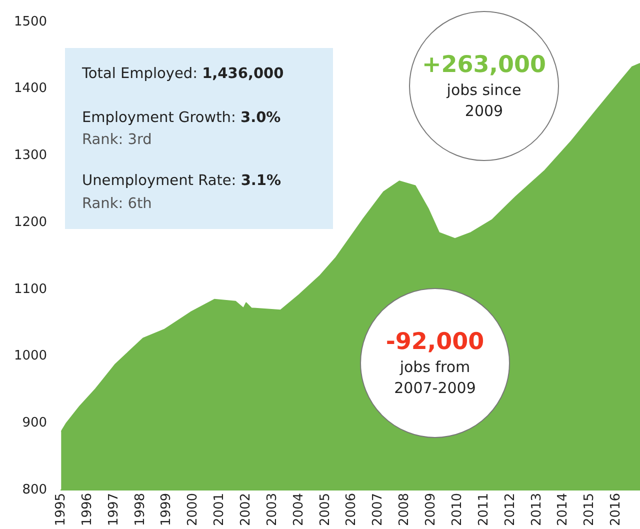 Image resolution: width=640 pixels, height=529 pixels. What do you see at coordinates (510, 509) in the screenshot?
I see `x-tick-label: 2012` at bounding box center [510, 509].